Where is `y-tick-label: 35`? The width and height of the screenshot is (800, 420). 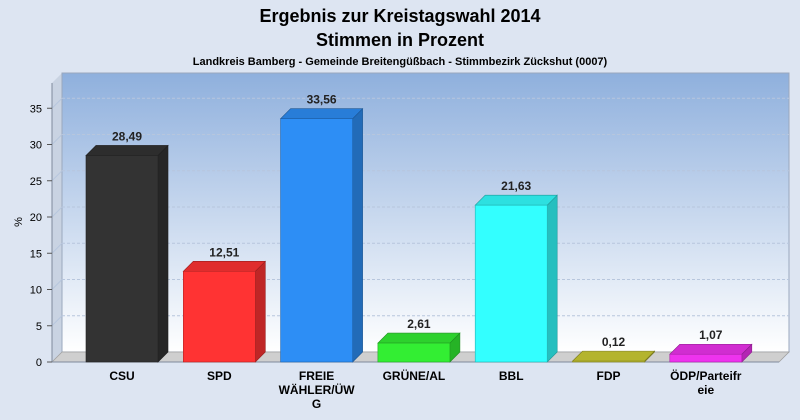 y-tick-label: 35 is located at coordinates (36, 109).